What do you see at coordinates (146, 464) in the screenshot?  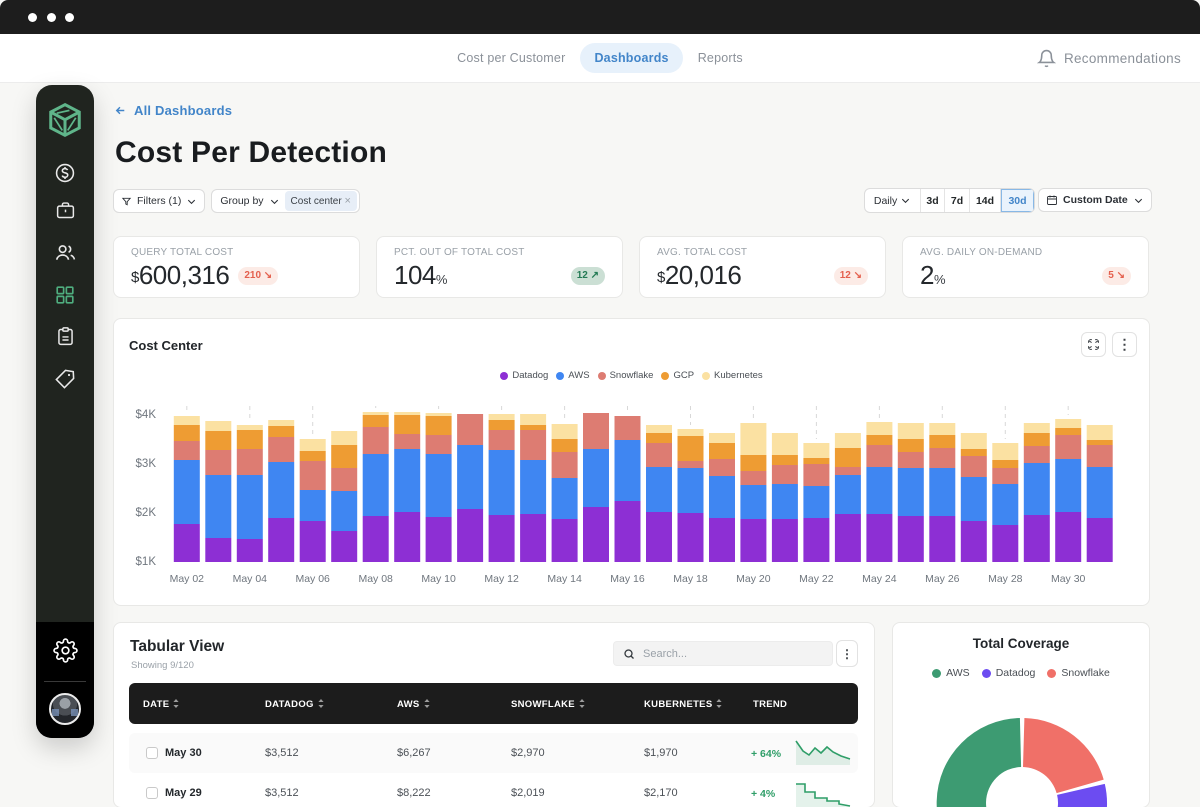 I see `svg-text: $3K` at bounding box center [146, 464].